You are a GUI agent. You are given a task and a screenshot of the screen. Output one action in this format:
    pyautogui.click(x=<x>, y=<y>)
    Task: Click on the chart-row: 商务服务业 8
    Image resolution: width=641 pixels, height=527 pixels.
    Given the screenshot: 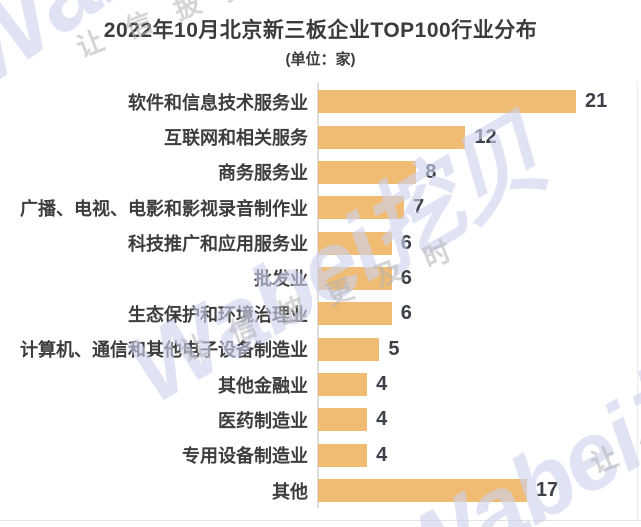 What is the action you would take?
    pyautogui.click(x=320, y=172)
    